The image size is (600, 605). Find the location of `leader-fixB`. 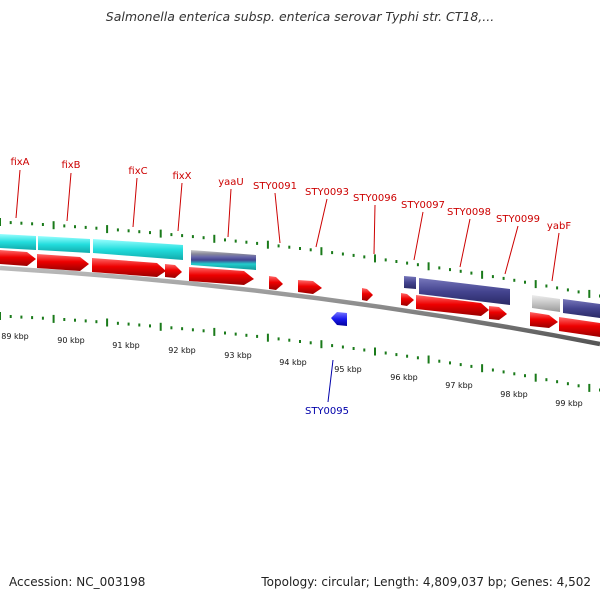

leader-fixB is located at coordinates (69, 197).